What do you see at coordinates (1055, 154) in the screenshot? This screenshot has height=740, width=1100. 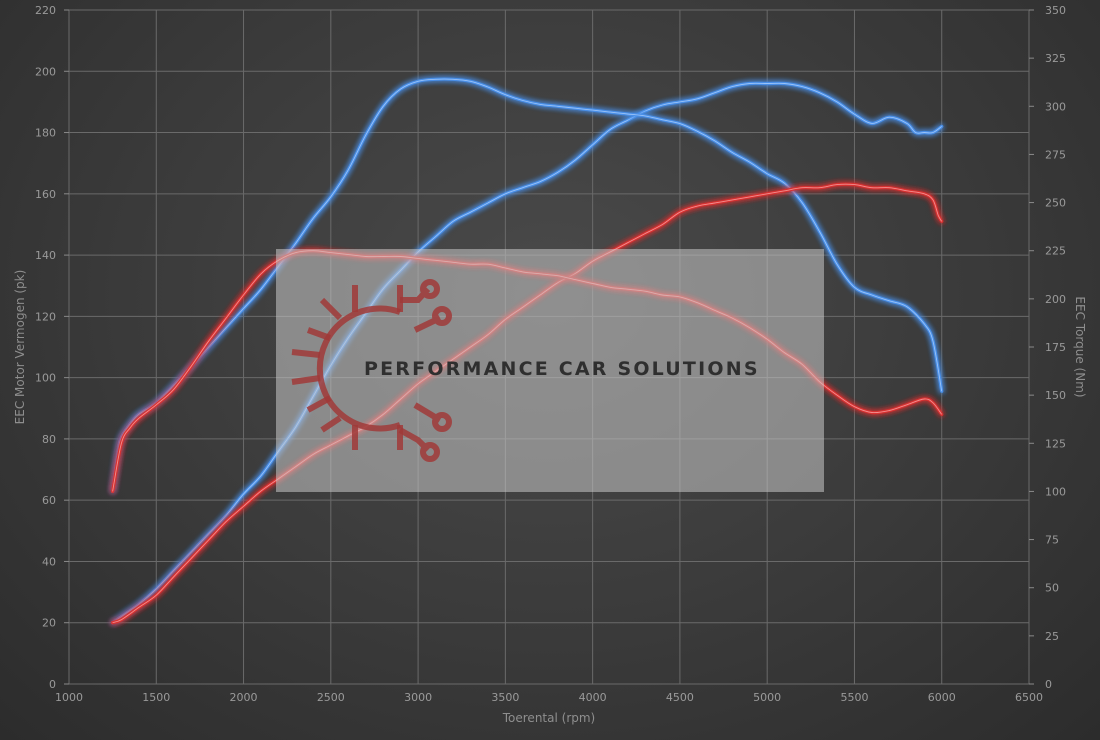 I see `y-right-tick-label: 275` at bounding box center [1055, 154].